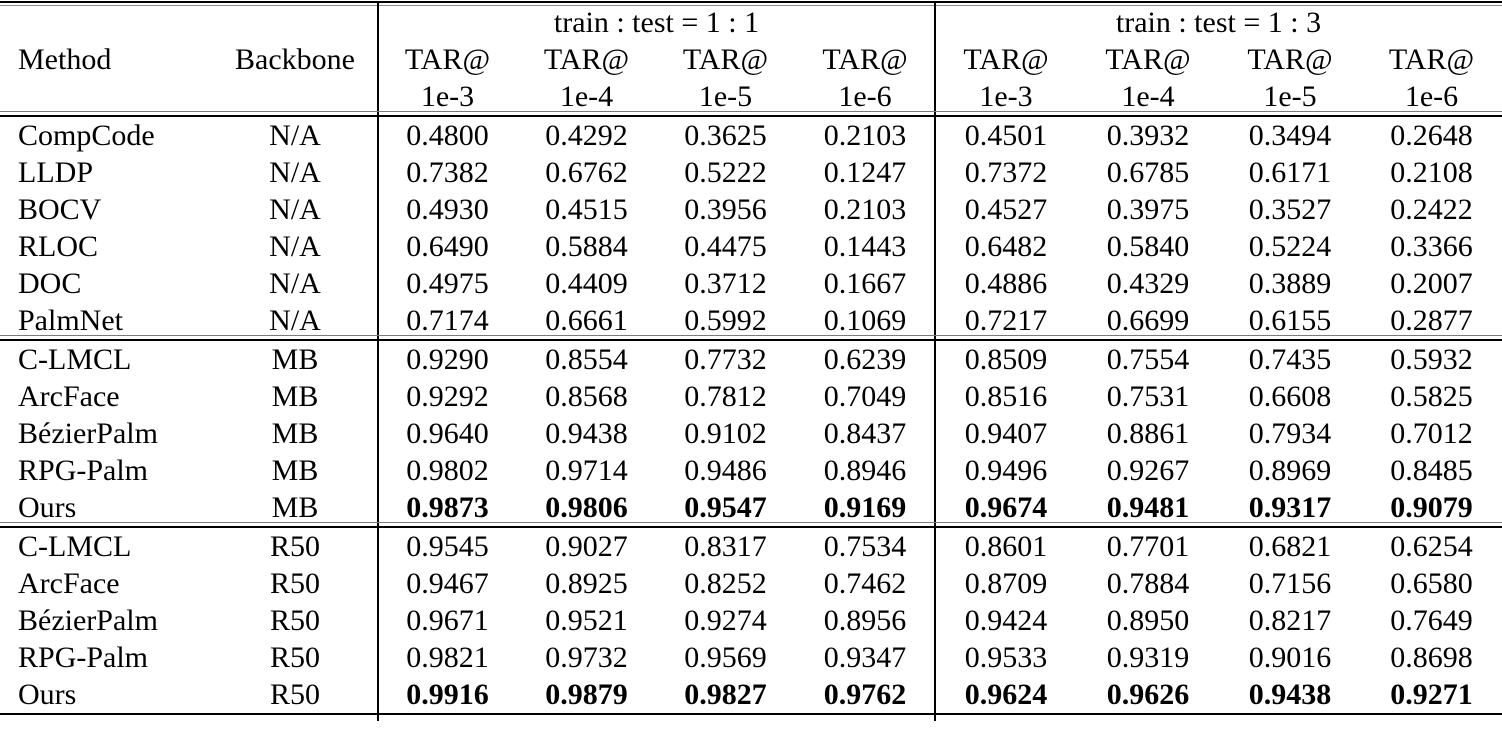 This screenshot has width=1502, height=735. What do you see at coordinates (725, 470) in the screenshot?
I see `tar-value-cell: 0.9486` at bounding box center [725, 470].